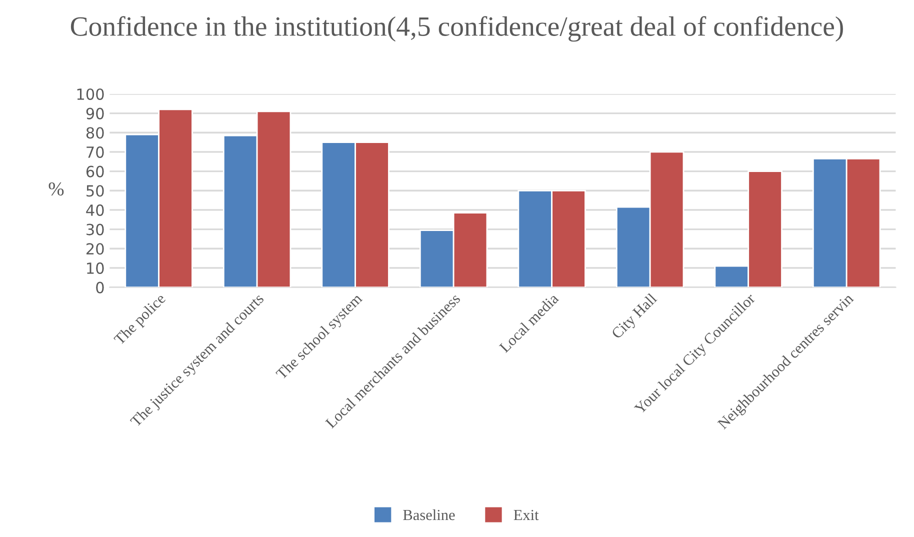 This screenshot has width=914, height=537. I want to click on y-tick-label: 0, so click(100, 288).